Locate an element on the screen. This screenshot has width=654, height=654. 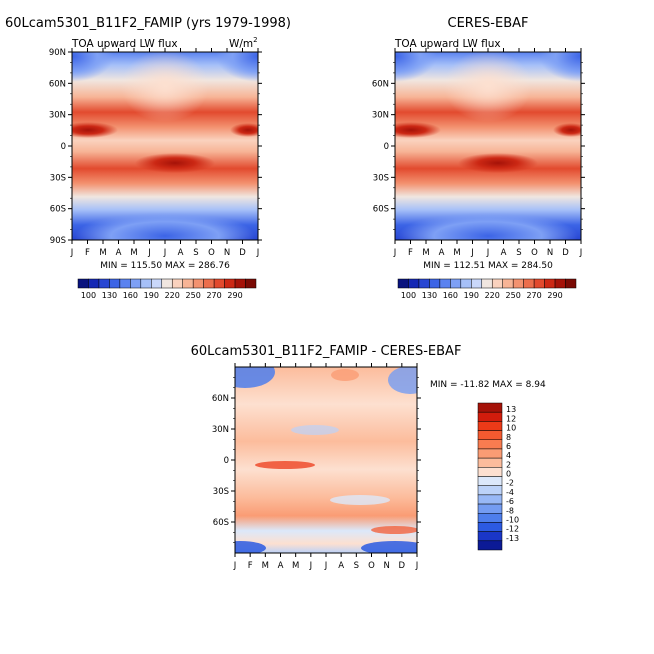
diff-colorbar-label: -10 is located at coordinates (512, 519).